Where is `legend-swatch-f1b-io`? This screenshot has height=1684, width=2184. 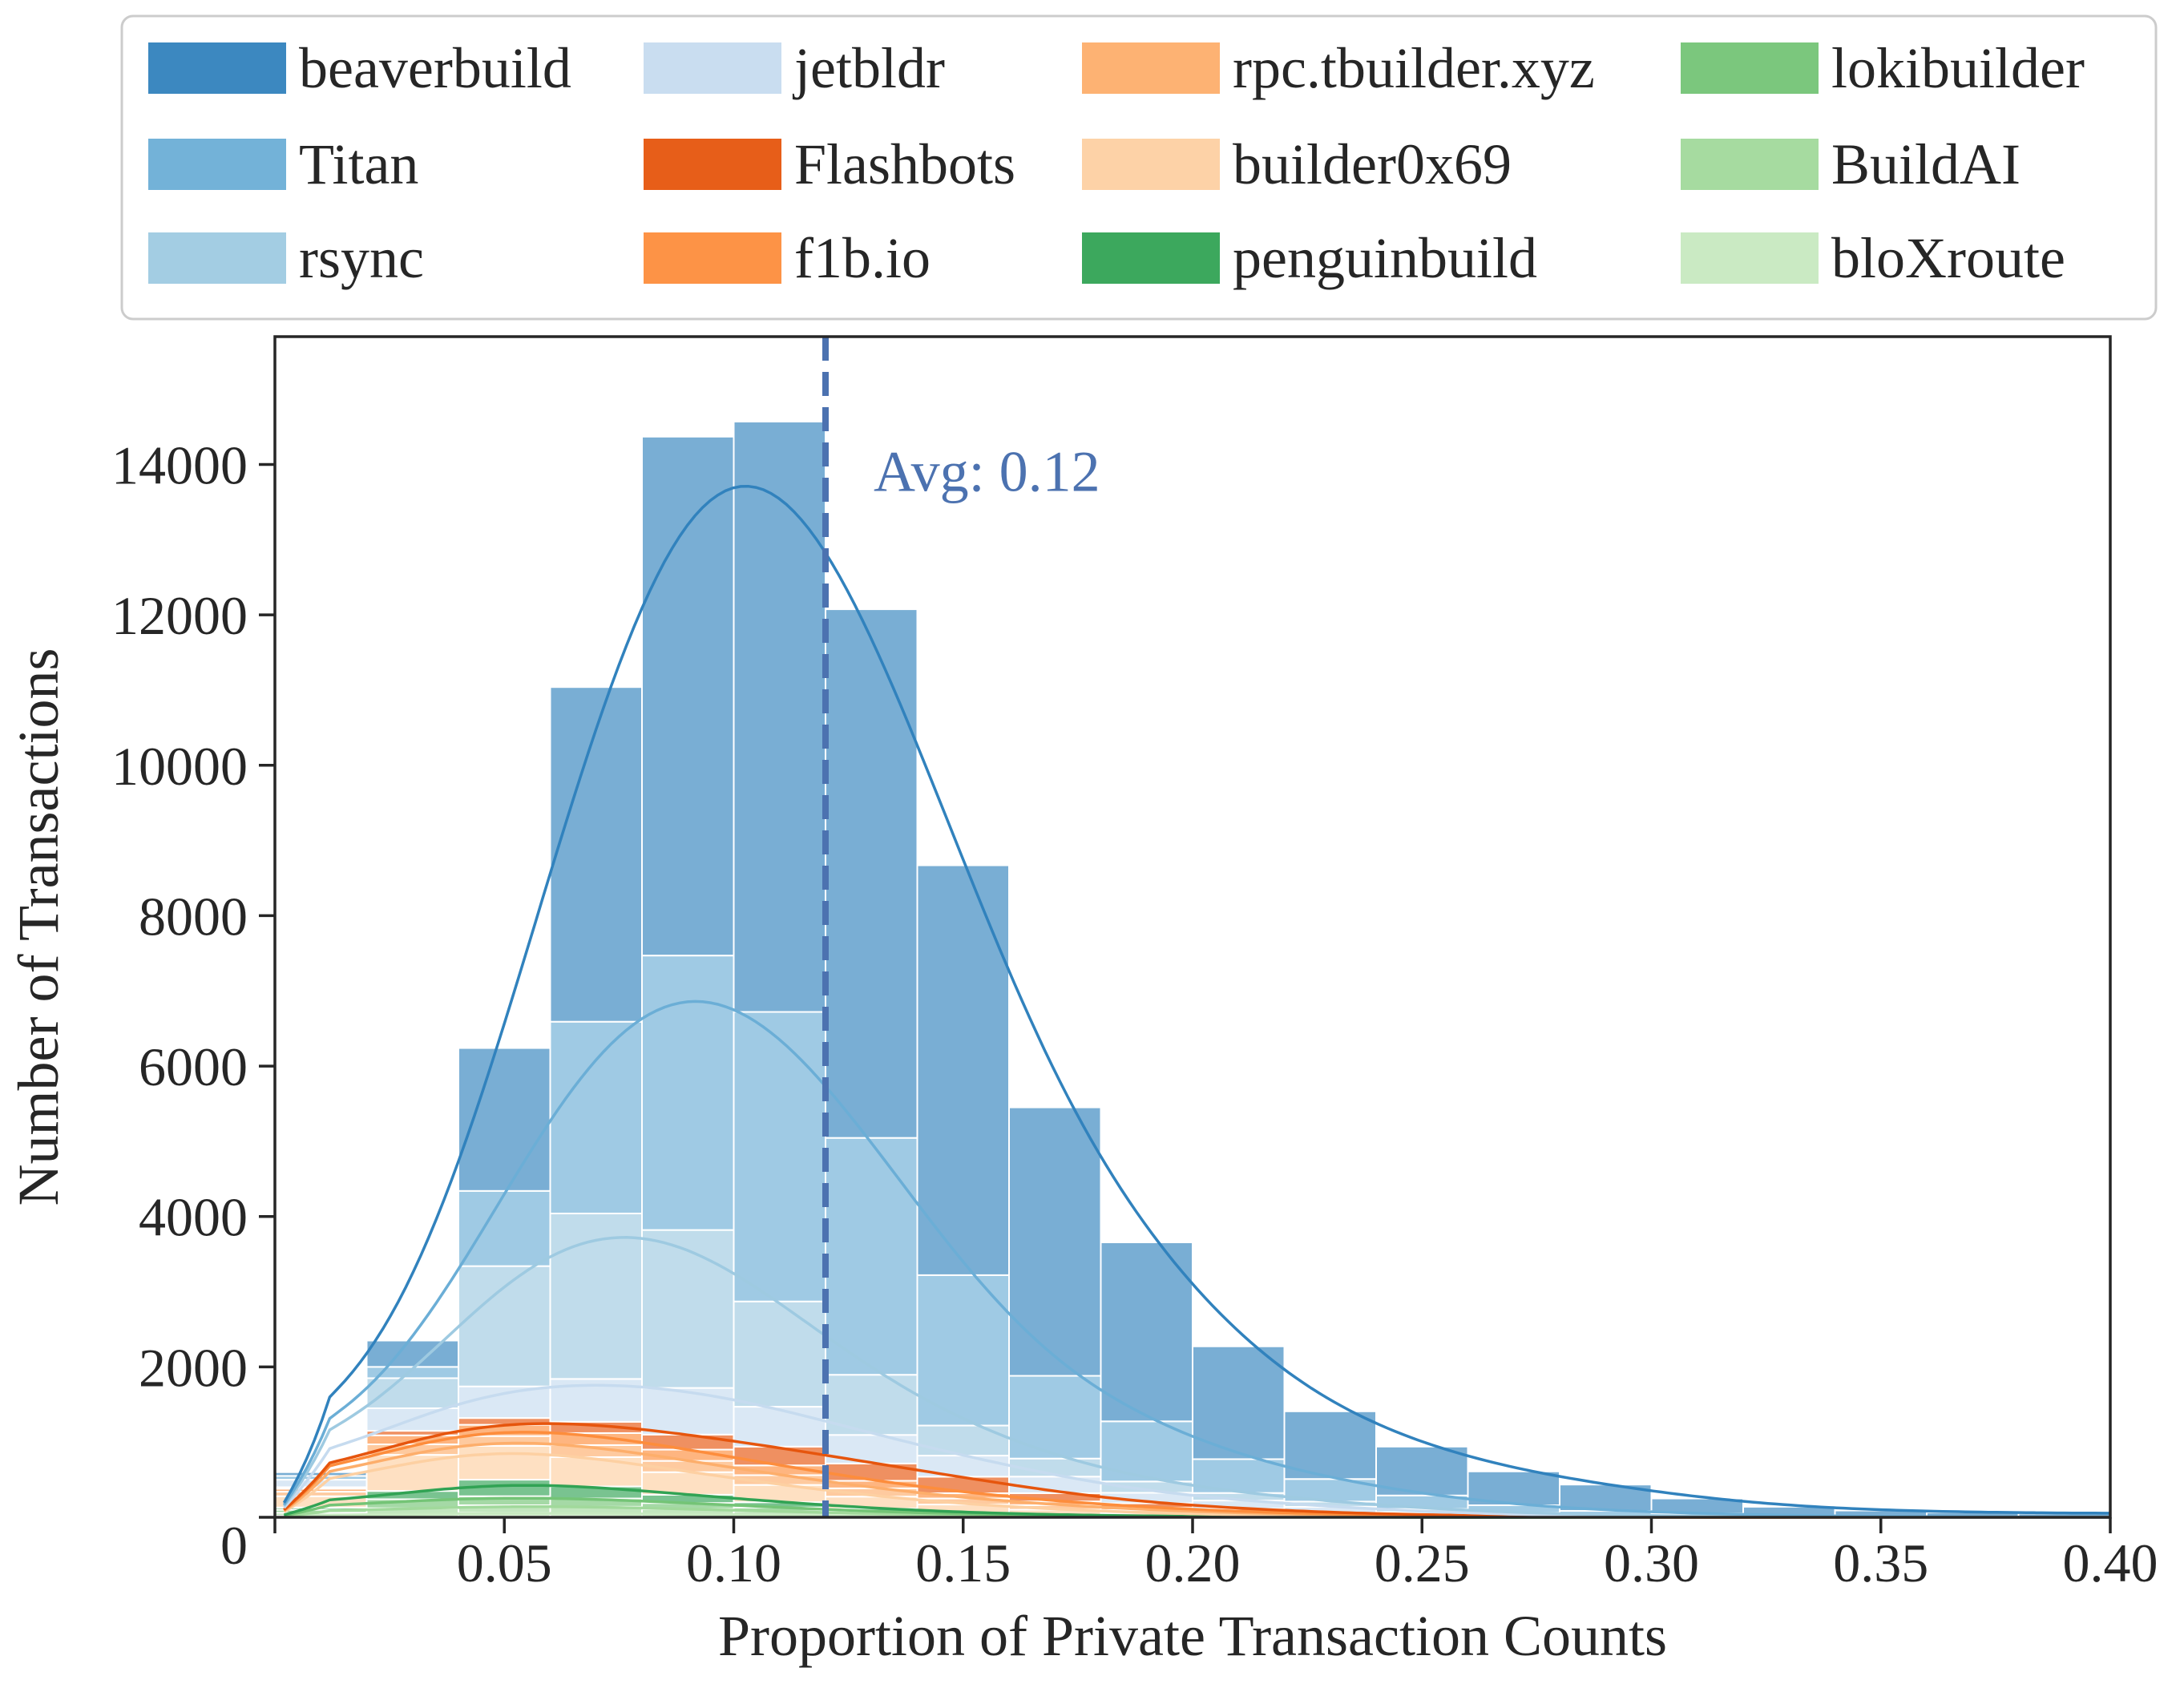
legend-swatch-f1b-io is located at coordinates (712, 258).